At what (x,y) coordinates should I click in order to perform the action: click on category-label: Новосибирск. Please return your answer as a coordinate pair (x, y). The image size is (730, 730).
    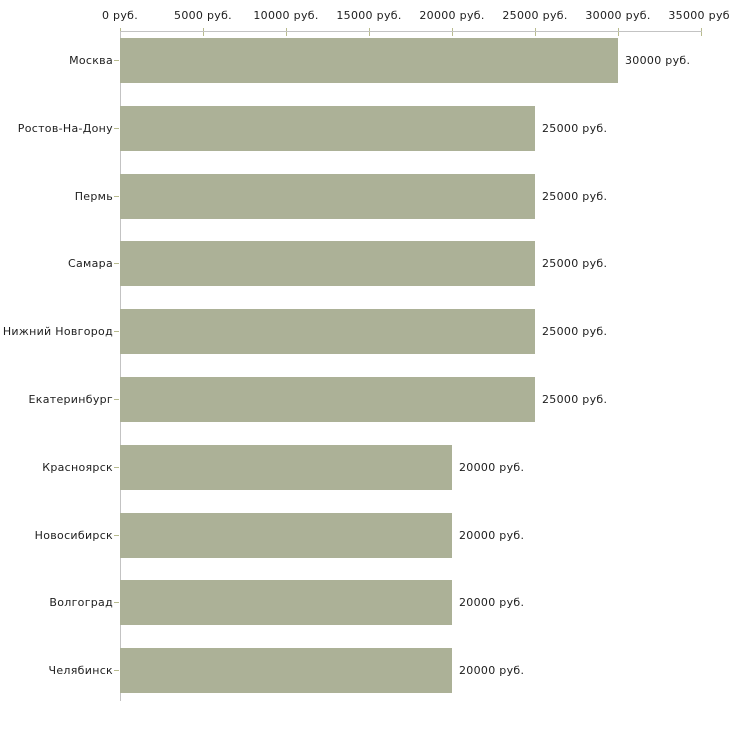
    Looking at the image, I should click on (73, 535).